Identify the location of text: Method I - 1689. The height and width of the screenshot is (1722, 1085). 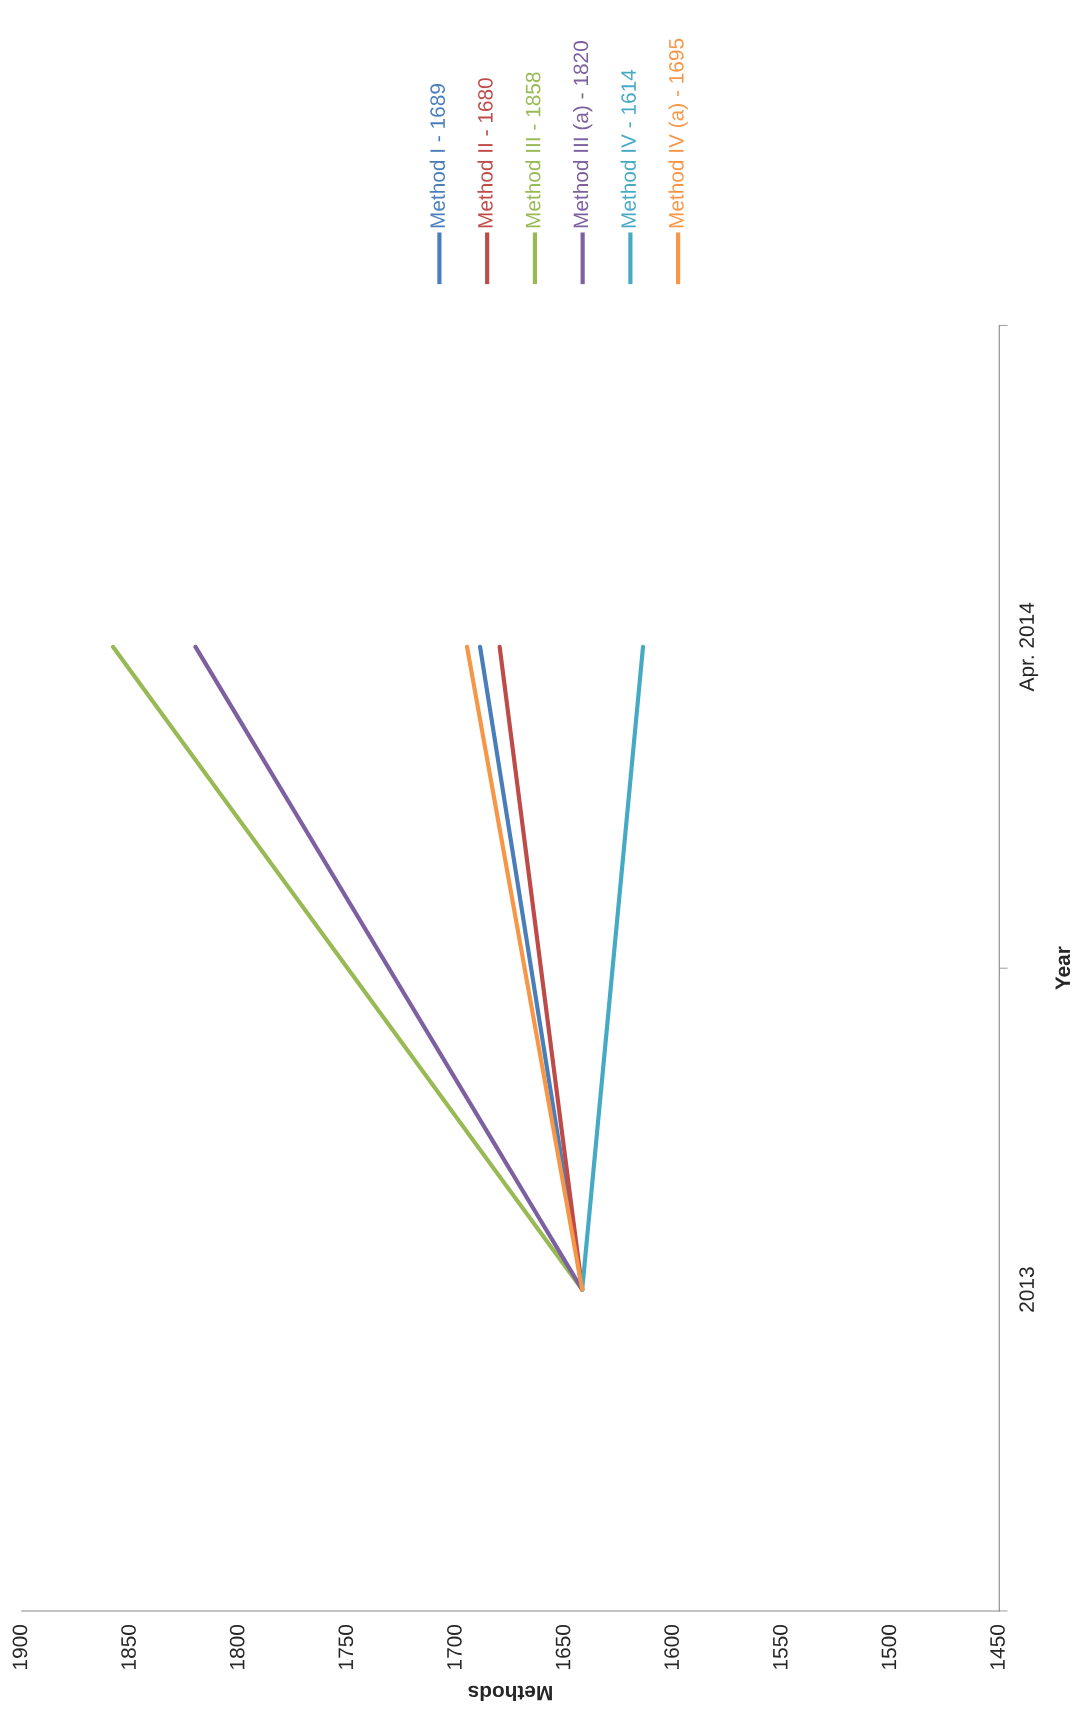
(437, 156).